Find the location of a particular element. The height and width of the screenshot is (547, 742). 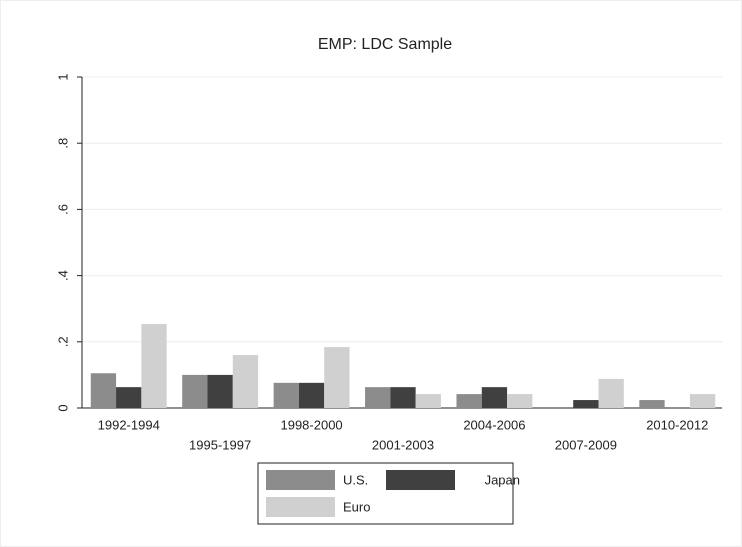

y-tick-label: 1 is located at coordinates (62, 76).